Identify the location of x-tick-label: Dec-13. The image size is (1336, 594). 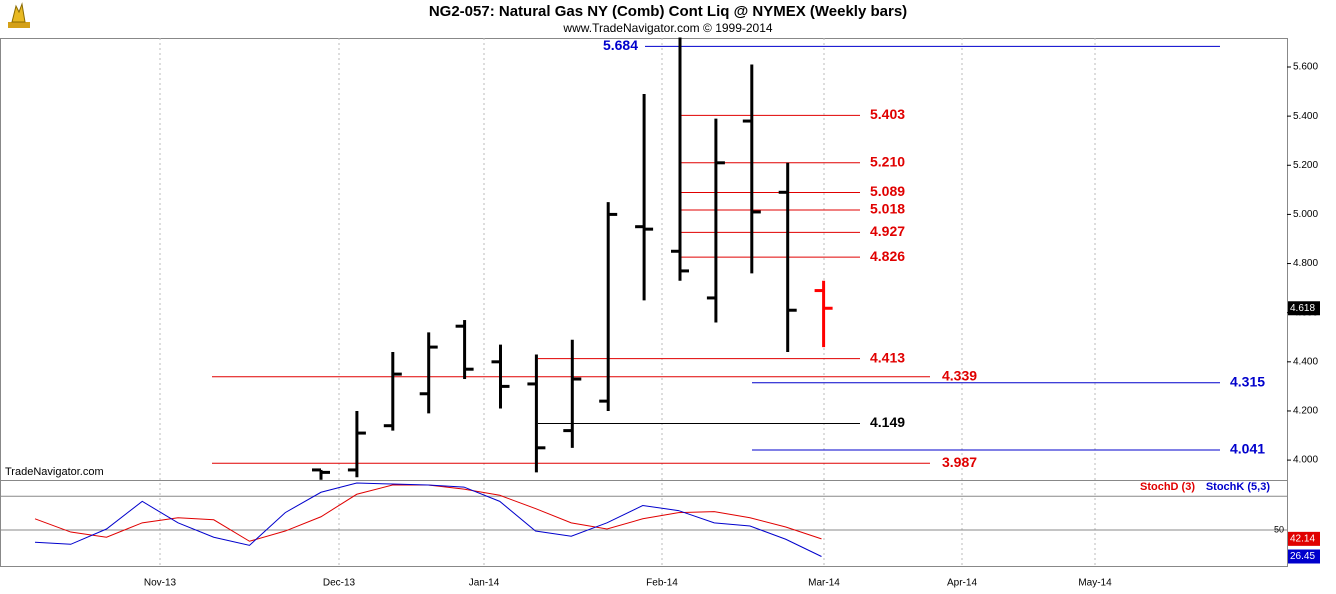
(339, 583).